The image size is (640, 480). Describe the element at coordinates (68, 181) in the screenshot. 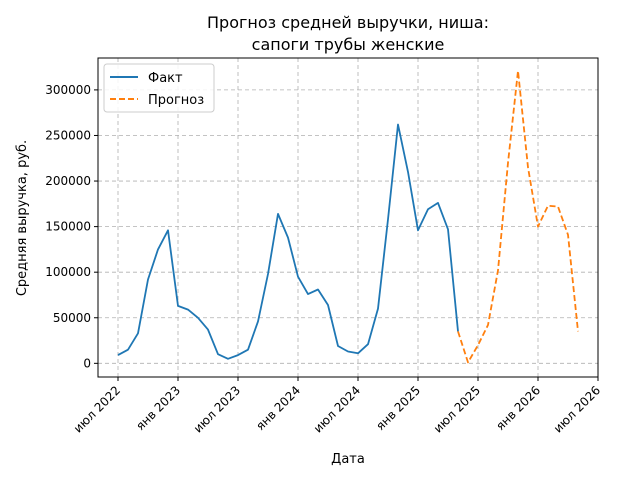

I see `y-tick-label: 200000` at that location.